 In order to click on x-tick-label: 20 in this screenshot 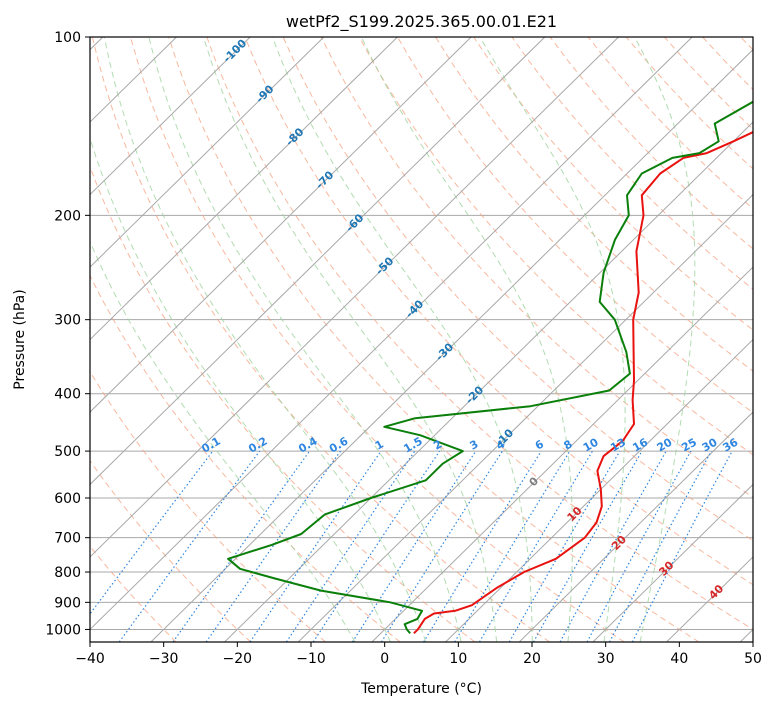, I will do `click(532, 659)`.